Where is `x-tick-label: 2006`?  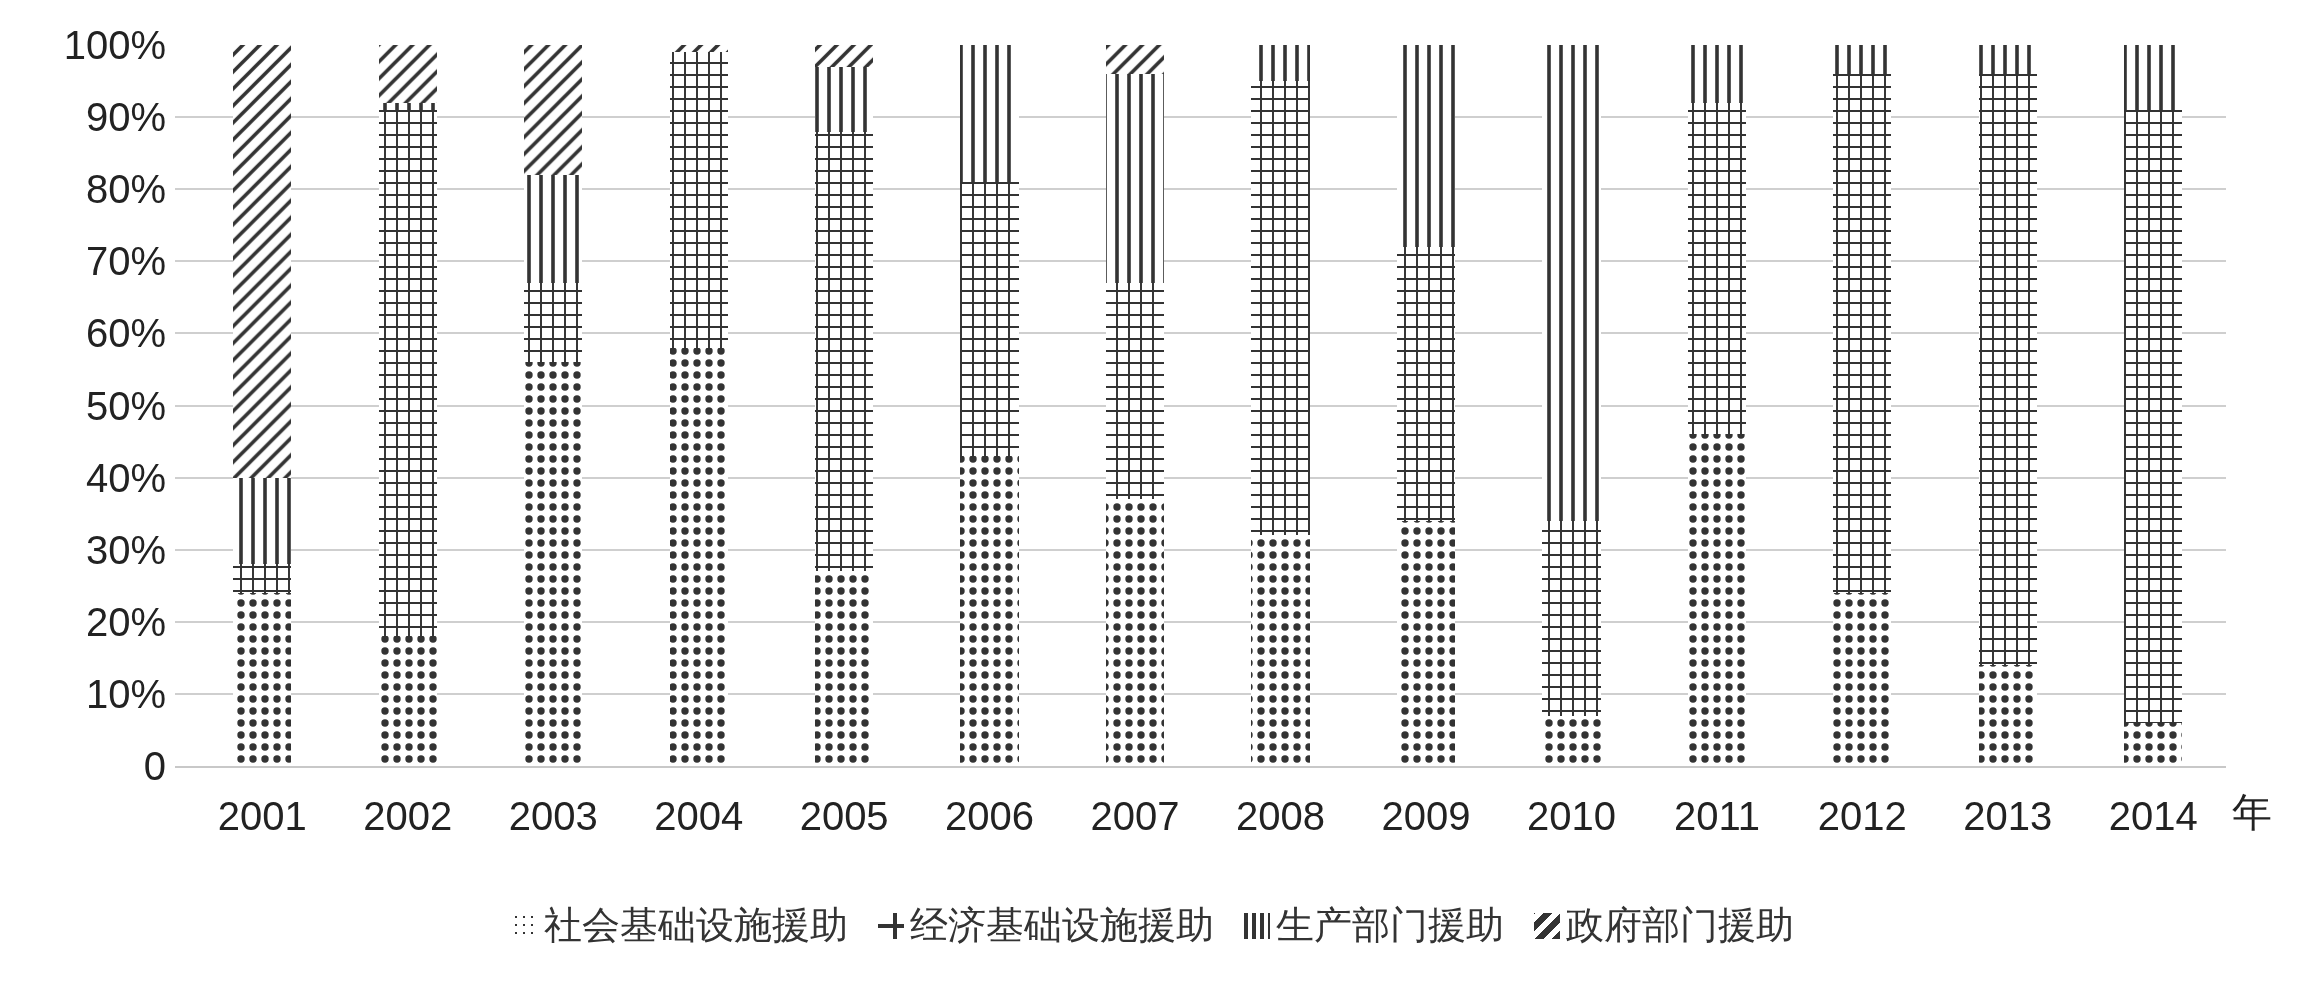 x-tick-label: 2006 is located at coordinates (990, 816).